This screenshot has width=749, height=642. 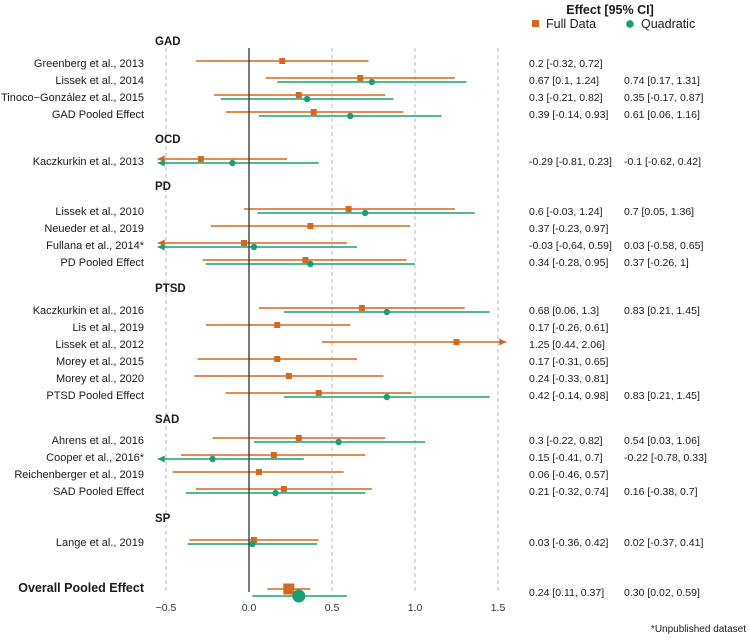 I want to click on study-label: Cooper et al., 2016*, so click(x=95, y=458).